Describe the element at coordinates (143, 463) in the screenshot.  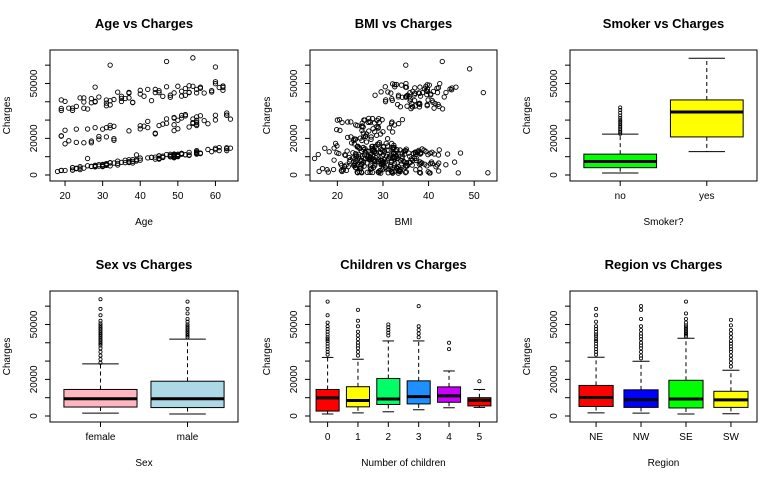
I see `x-axis-label: Sex` at that location.